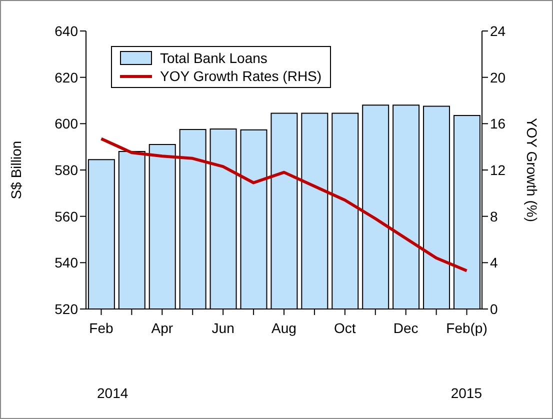  Describe the element at coordinates (498, 77) in the screenshot. I see `y2-tick-label: 20` at that location.